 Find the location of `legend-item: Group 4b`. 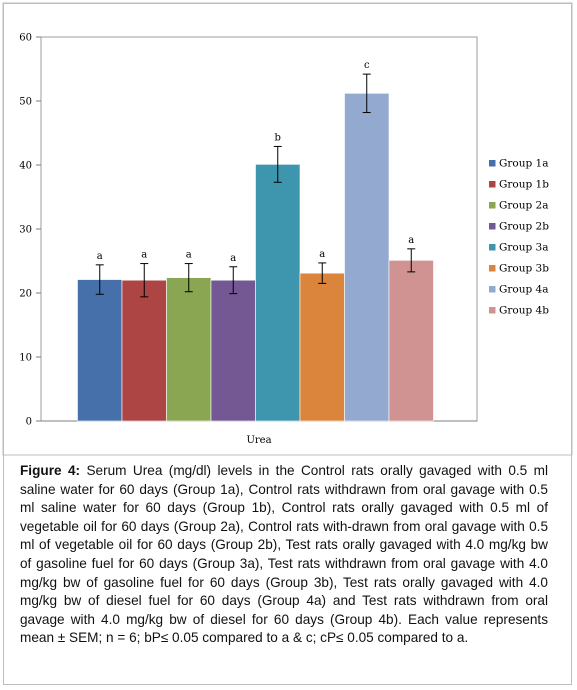

legend-item: Group 4b is located at coordinates (519, 311).